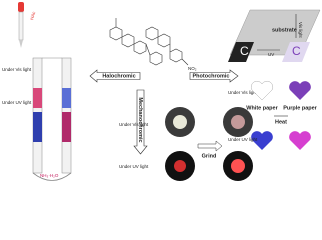 This screenshot has height=240, width=322. Describe the element at coordinates (134, 124) in the screenshot. I see `mechano-vis-label: Under Vis light` at that location.